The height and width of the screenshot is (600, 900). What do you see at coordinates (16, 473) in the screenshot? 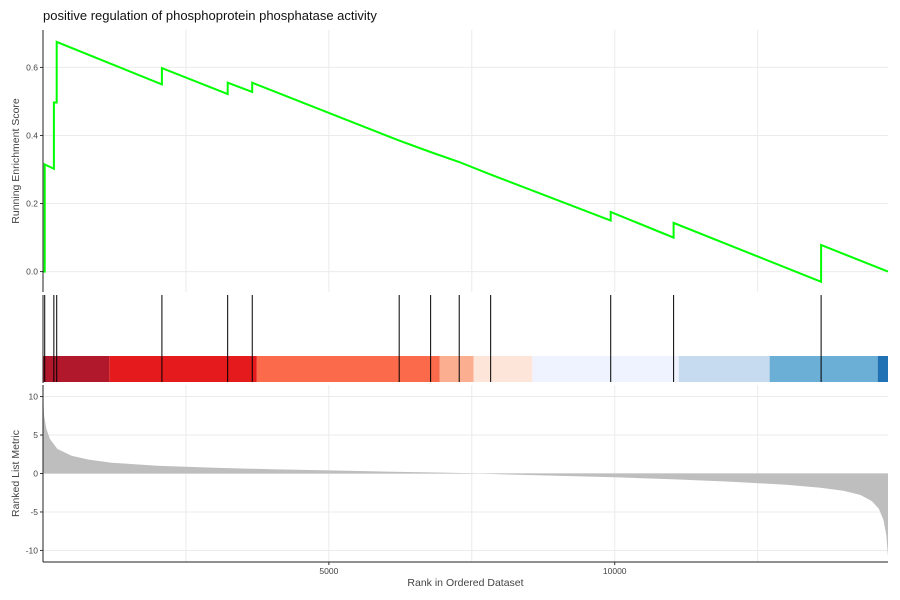
I see `y-axis-label: Ranked List Metric` at bounding box center [16, 473].